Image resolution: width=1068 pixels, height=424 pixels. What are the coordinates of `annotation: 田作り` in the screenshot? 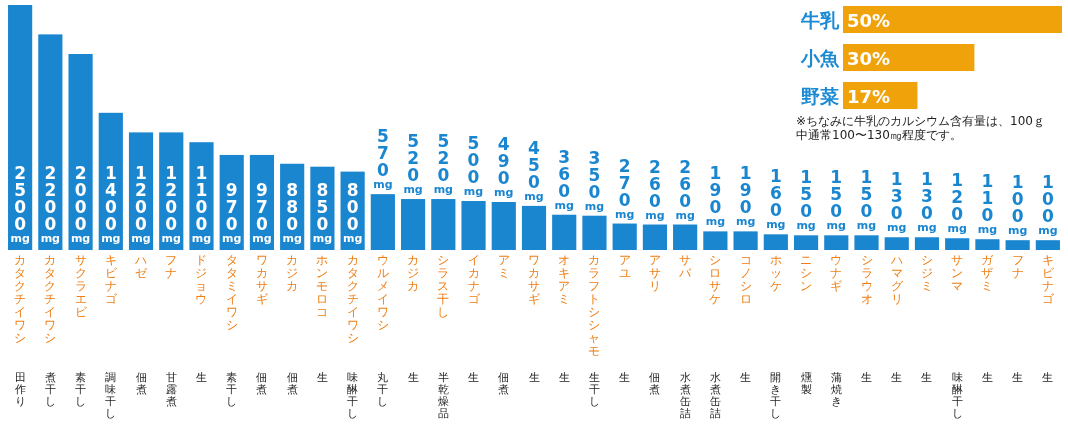 It's located at (20, 390).